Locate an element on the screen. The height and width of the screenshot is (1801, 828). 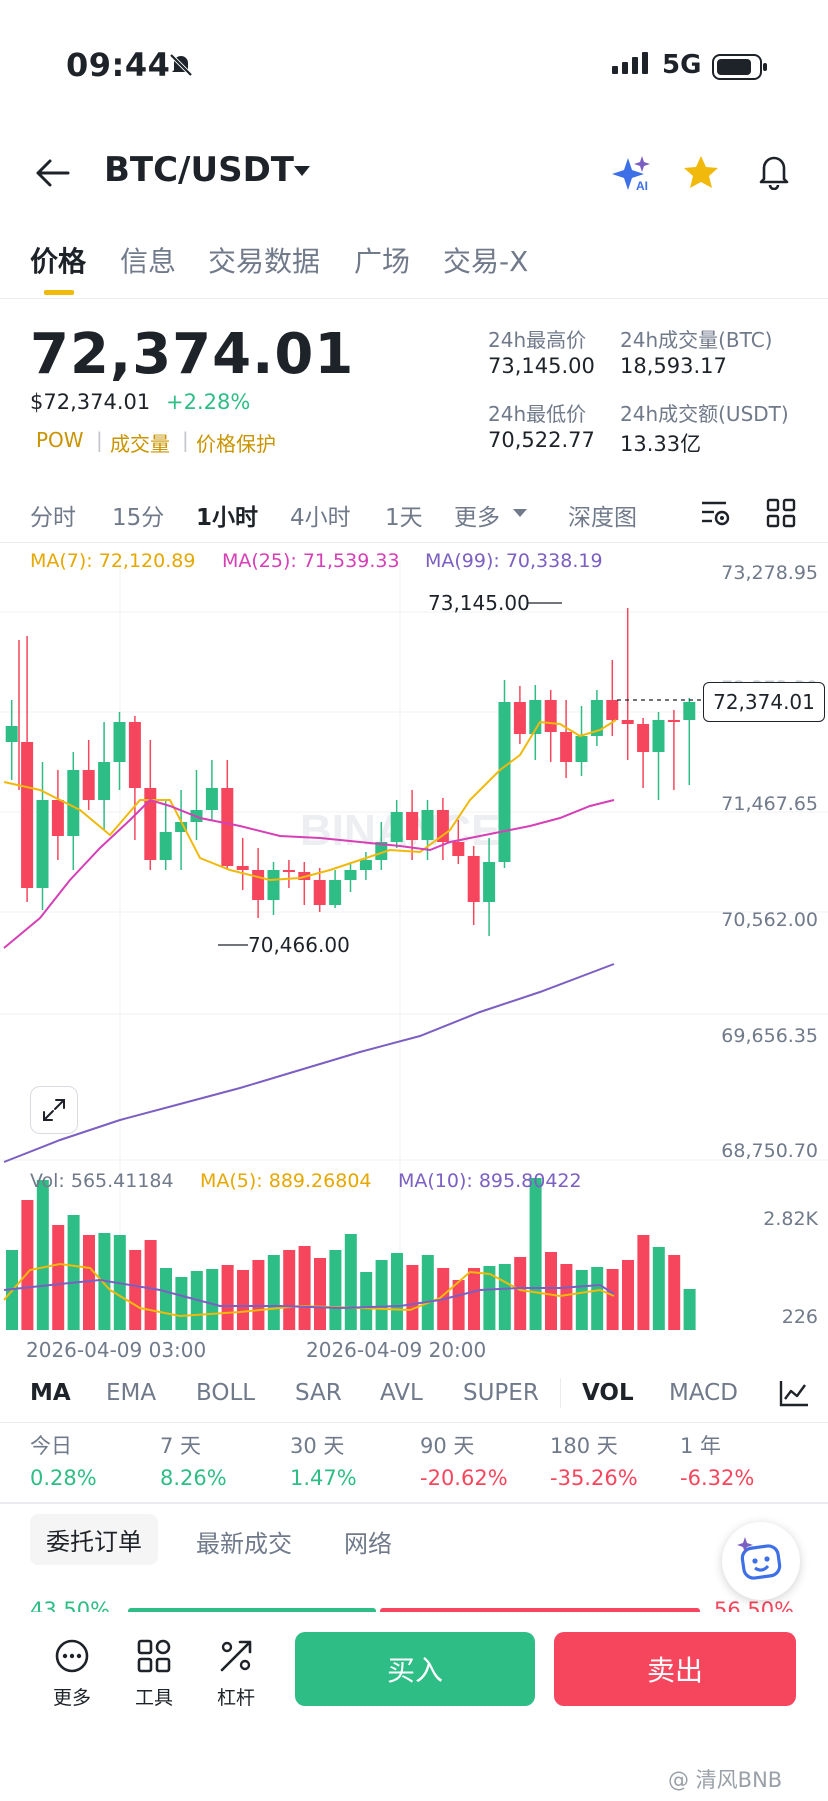
expand-icon is located at coordinates (54, 1110).